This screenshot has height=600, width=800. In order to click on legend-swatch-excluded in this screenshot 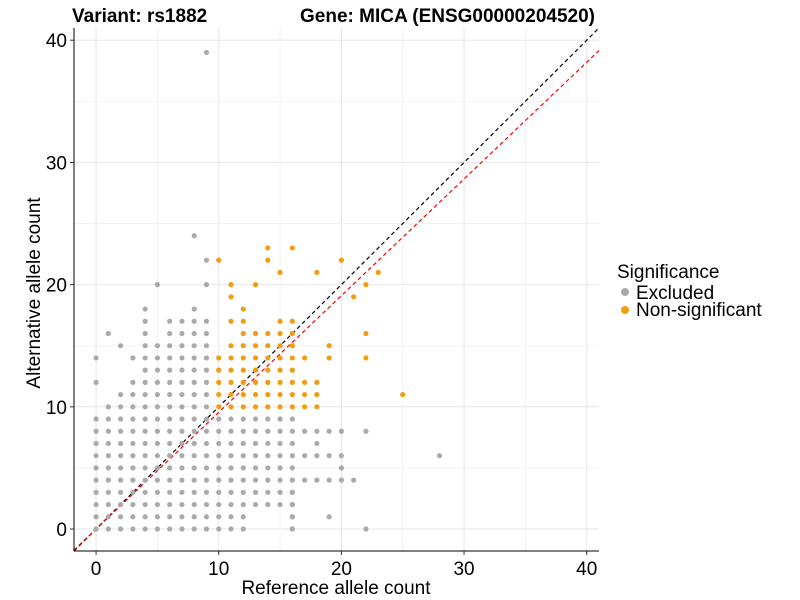, I will do `click(625, 292)`.